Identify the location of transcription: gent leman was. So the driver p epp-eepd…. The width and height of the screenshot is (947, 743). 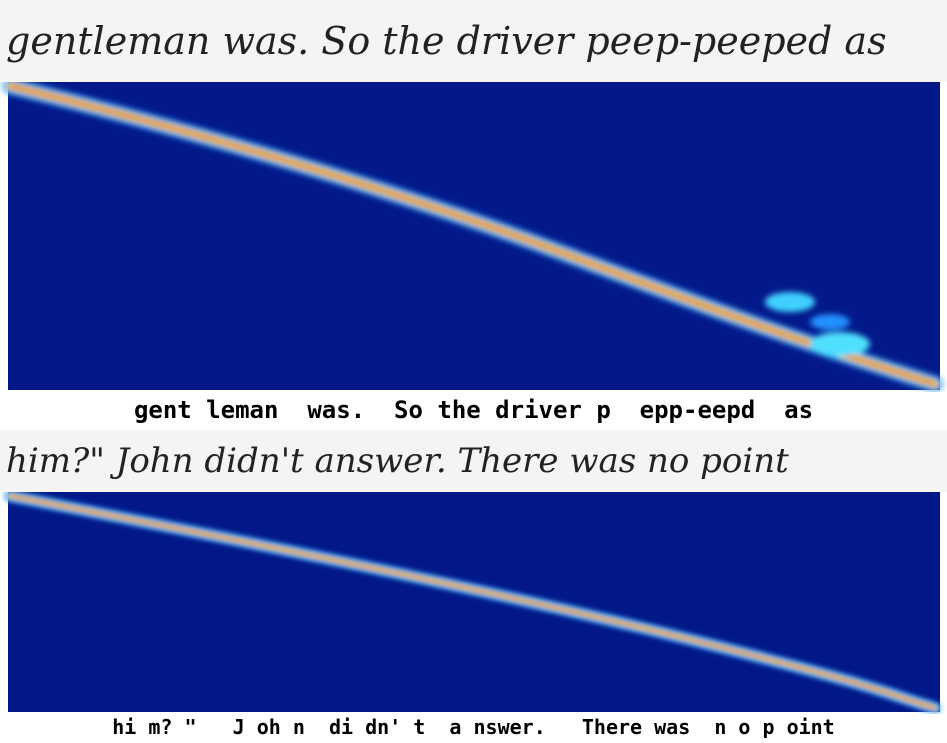
(473, 410).